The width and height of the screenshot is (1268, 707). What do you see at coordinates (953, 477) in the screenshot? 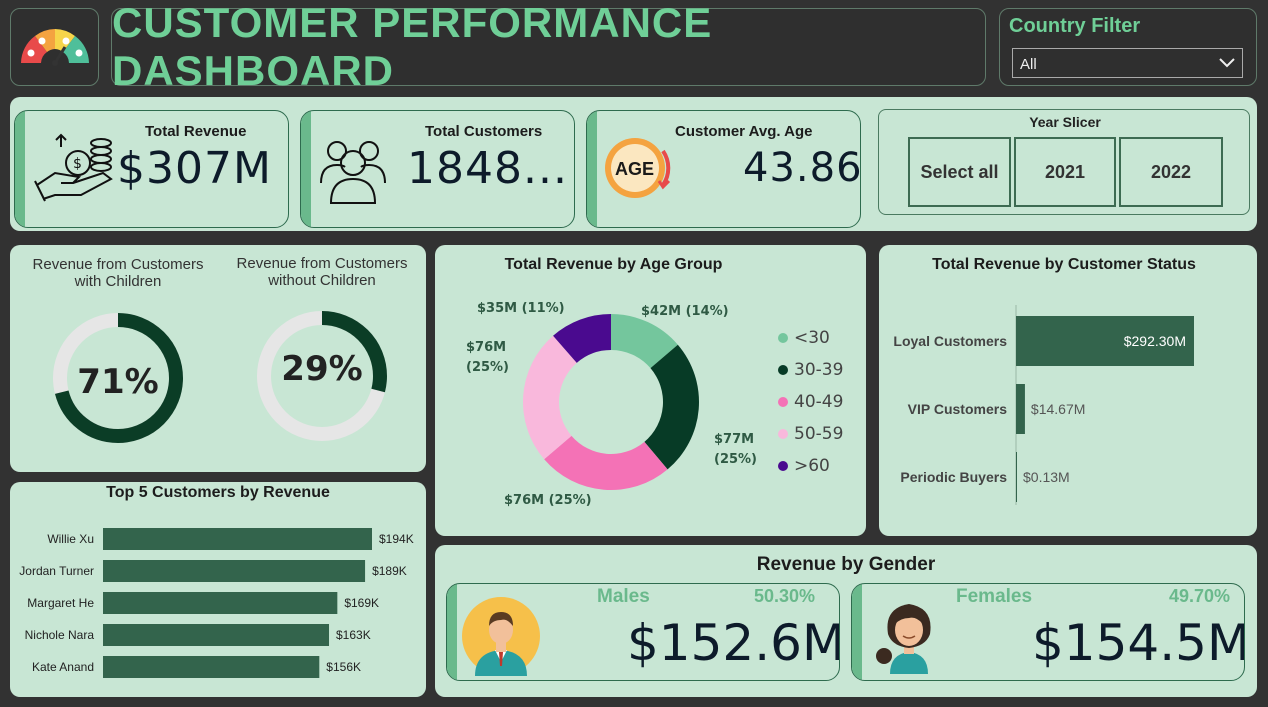
I see `status-category-label: Periodic Buyers` at bounding box center [953, 477].